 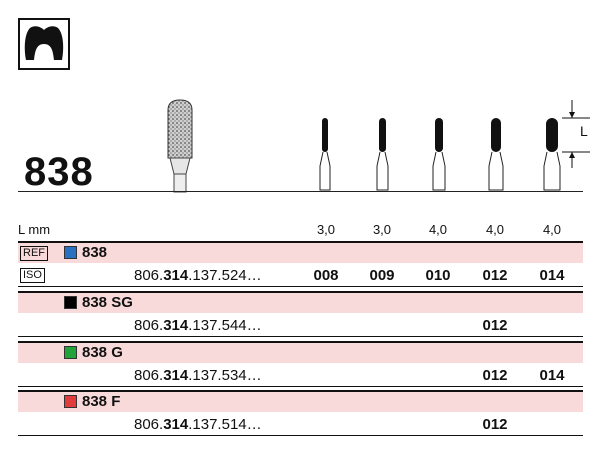 I want to click on baseline-divider, so click(x=300, y=191).